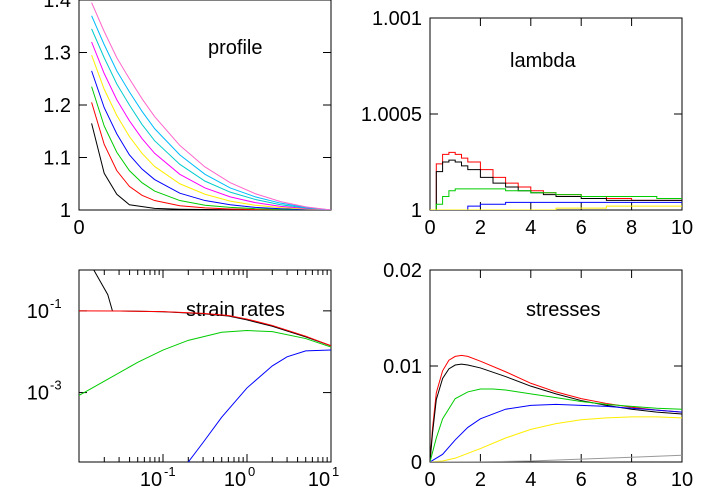 The image size is (717, 493). I want to click on strain-rates-y-tick-exponent: -1, so click(56, 303).